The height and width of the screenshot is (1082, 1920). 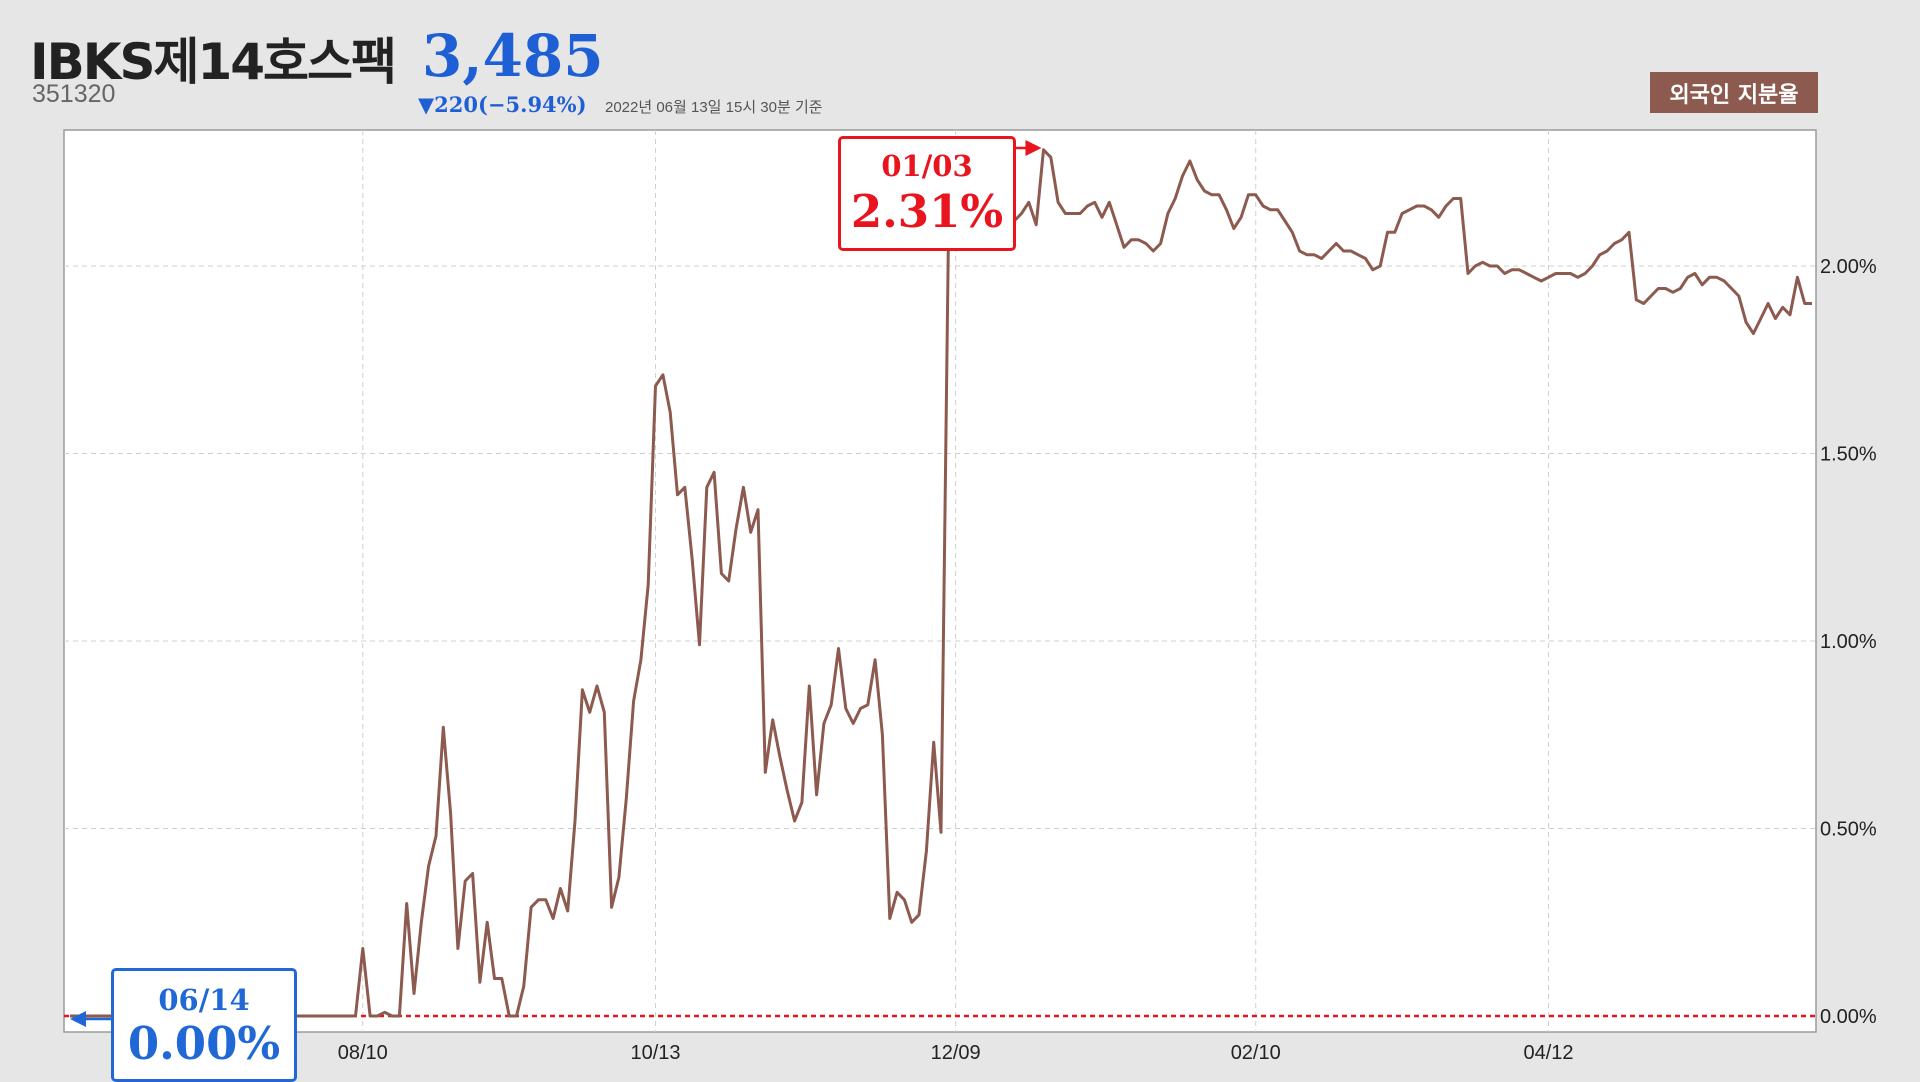 What do you see at coordinates (204, 1000) in the screenshot?
I see `start-date: 06/14` at bounding box center [204, 1000].